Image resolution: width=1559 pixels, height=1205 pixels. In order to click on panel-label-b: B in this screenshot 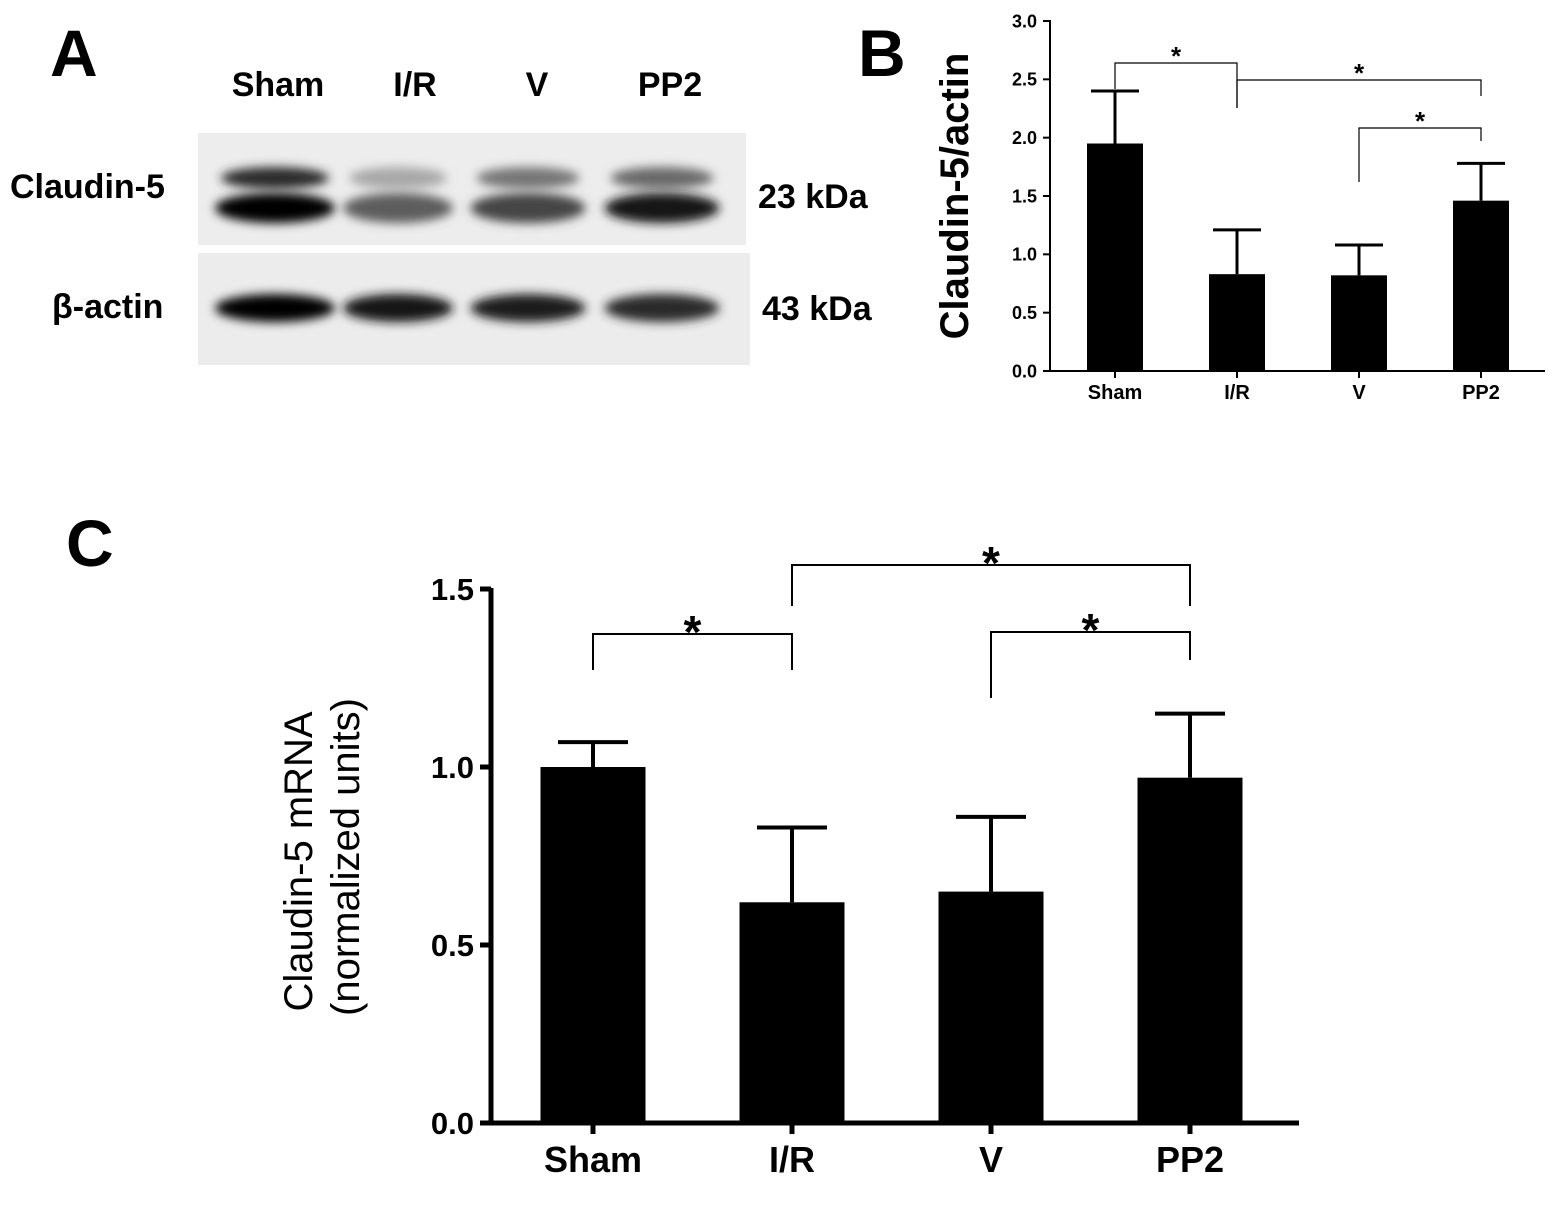, I will do `click(882, 53)`.